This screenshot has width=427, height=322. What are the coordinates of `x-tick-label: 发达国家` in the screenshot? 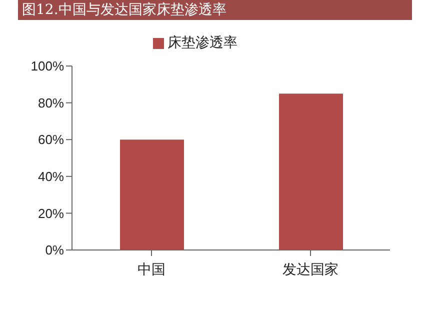 It's located at (310, 270).